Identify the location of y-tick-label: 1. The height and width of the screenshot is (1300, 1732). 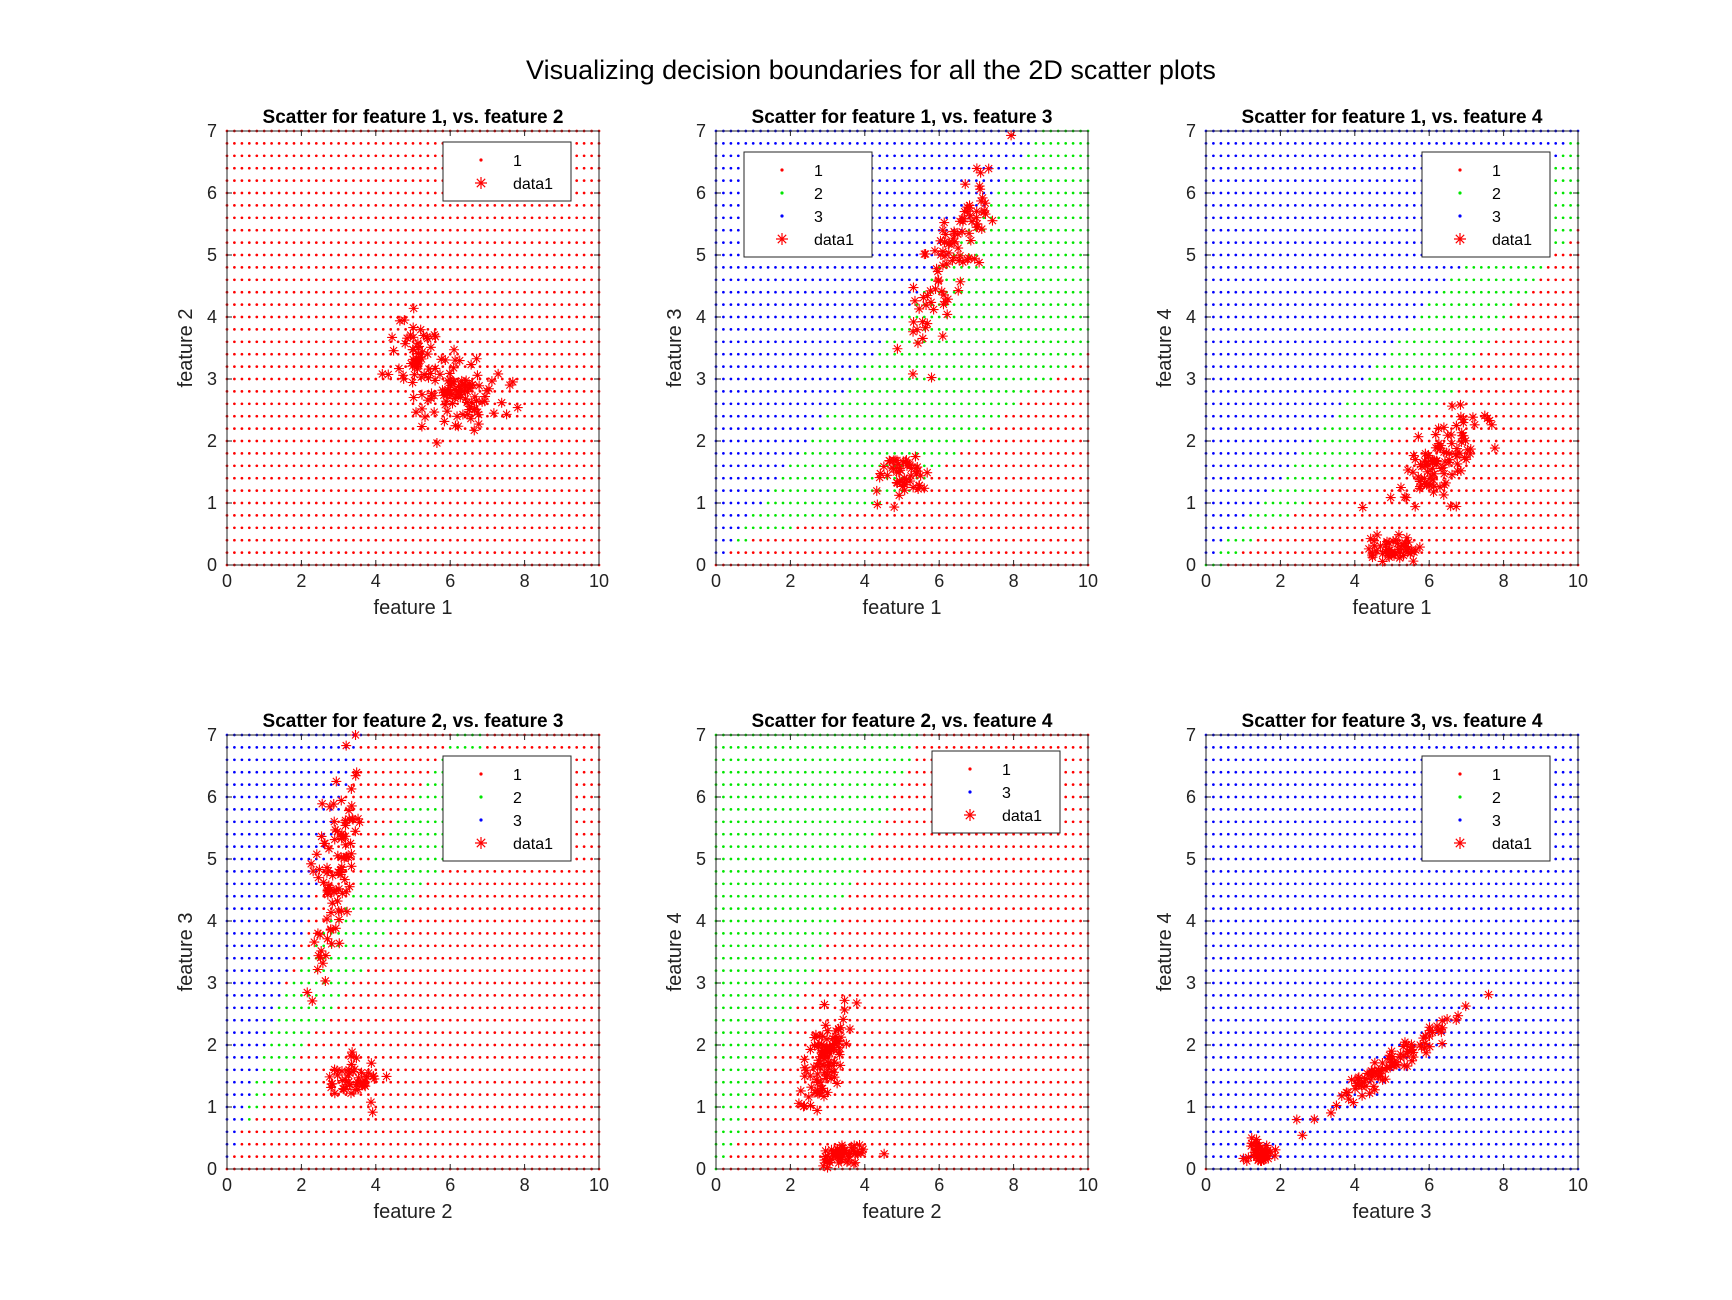
(212, 503).